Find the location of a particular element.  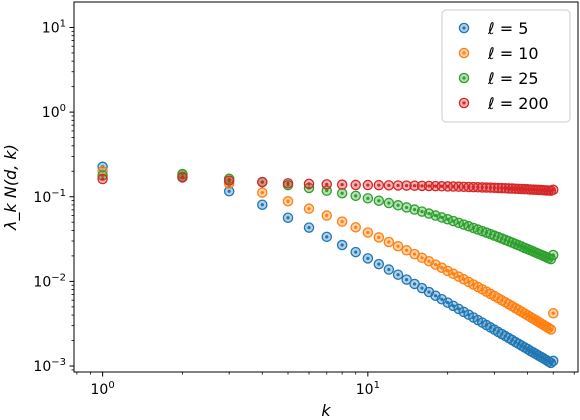

y-axis-label: λ_k N(d, k) is located at coordinates (11, 187).